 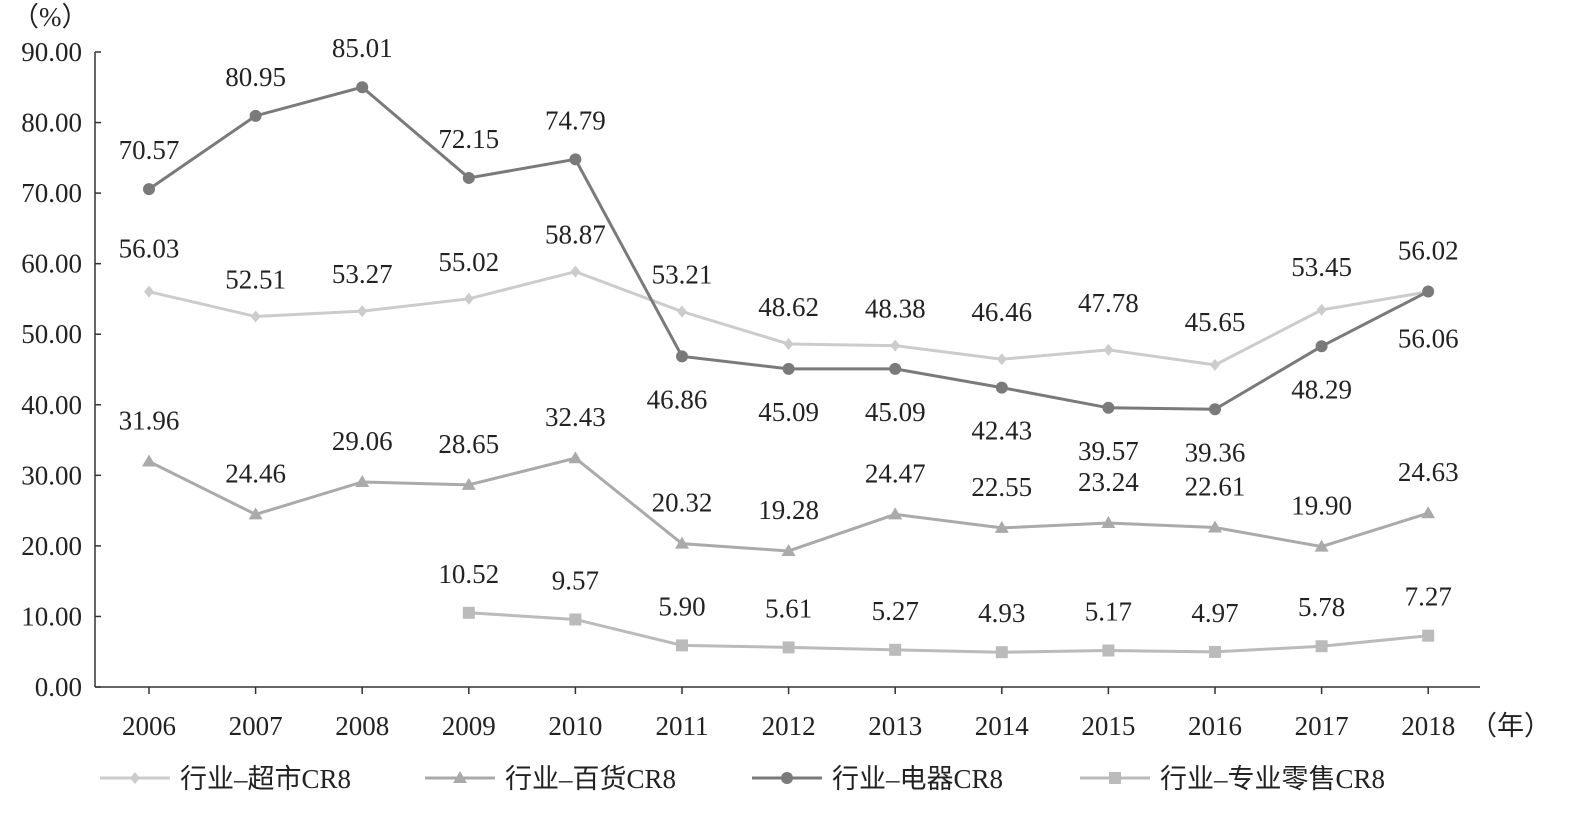 I want to click on data-label: 72.15, so click(x=468, y=139).